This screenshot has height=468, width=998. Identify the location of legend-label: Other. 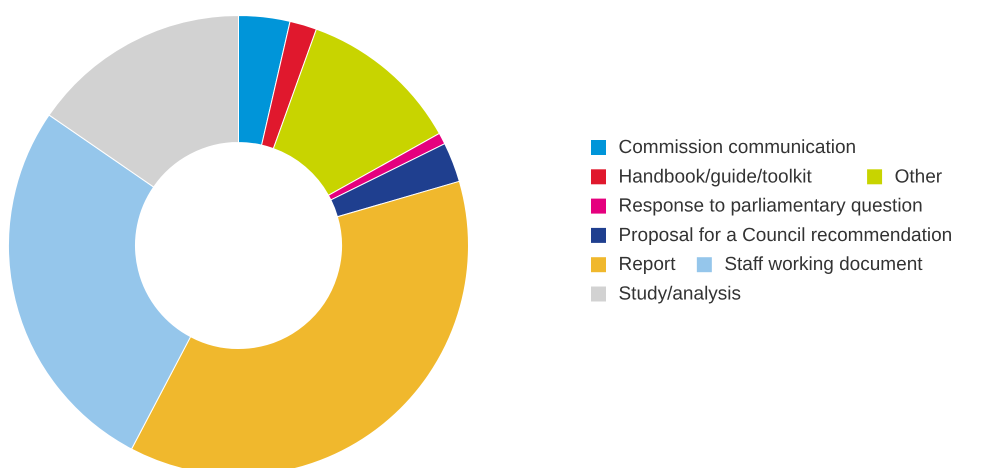
(918, 177).